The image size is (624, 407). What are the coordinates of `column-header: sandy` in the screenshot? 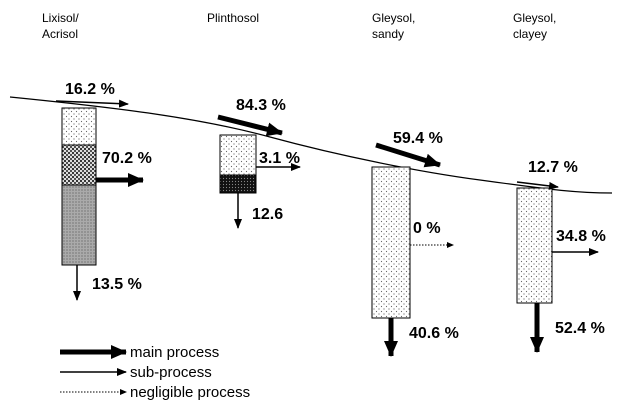 It's located at (388, 34).